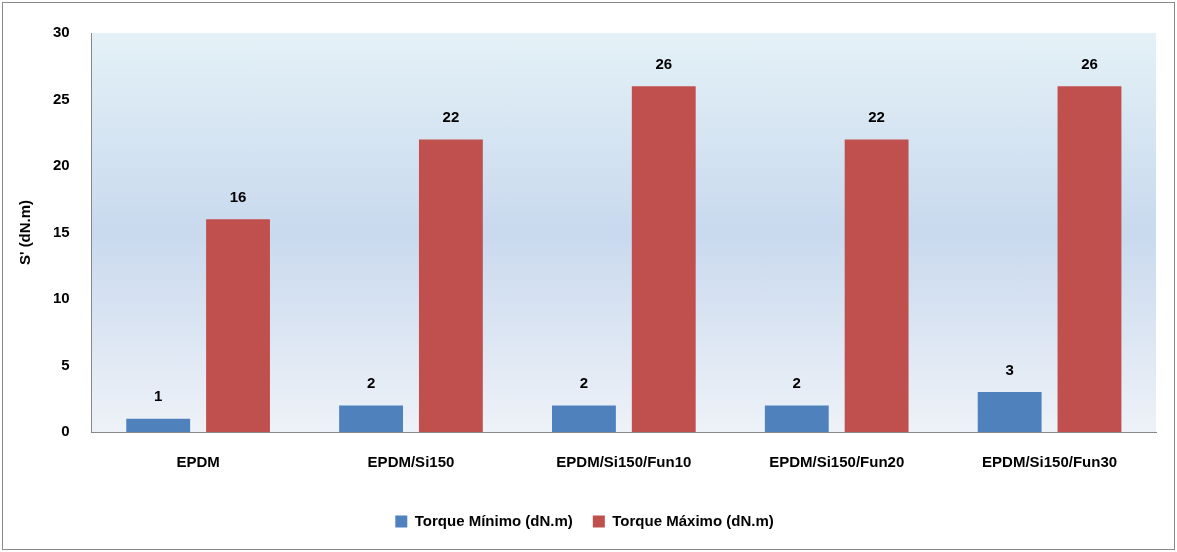  Describe the element at coordinates (493, 520) in the screenshot. I see `legend-label: Torque Mínimo (dN.m)` at that location.